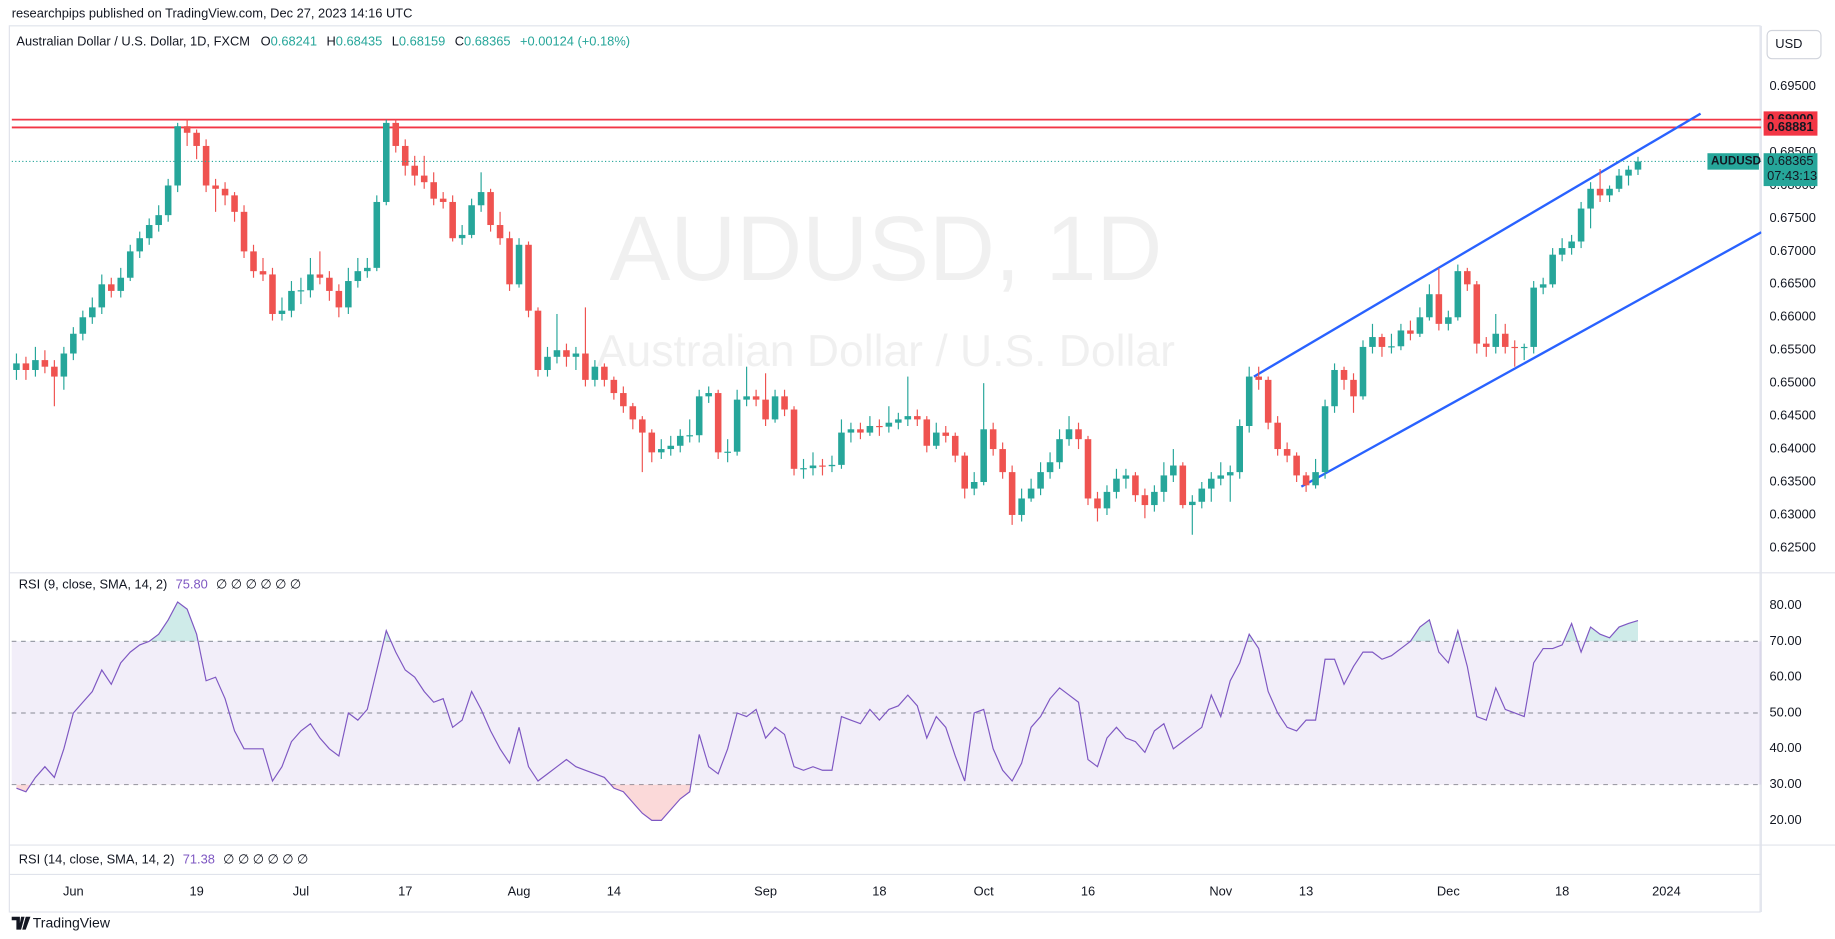 This screenshot has height=939, width=1835. I want to click on y-tick-label: 0.62500, so click(1792, 546).